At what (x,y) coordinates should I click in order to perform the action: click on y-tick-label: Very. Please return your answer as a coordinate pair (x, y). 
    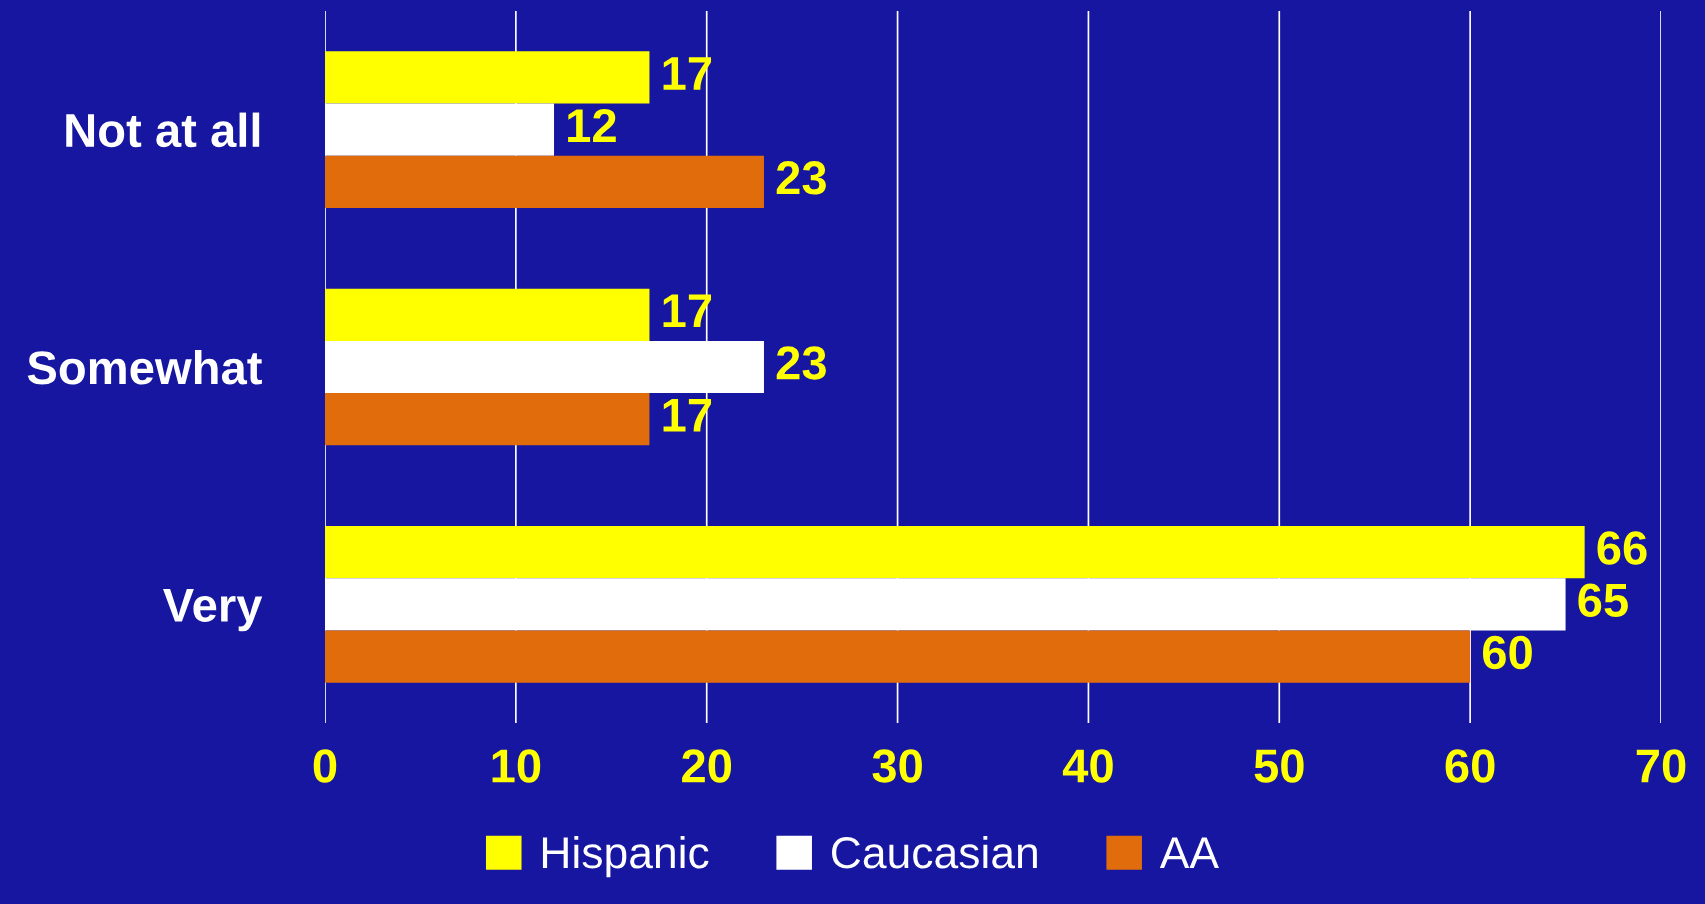
    Looking at the image, I should click on (213, 610).